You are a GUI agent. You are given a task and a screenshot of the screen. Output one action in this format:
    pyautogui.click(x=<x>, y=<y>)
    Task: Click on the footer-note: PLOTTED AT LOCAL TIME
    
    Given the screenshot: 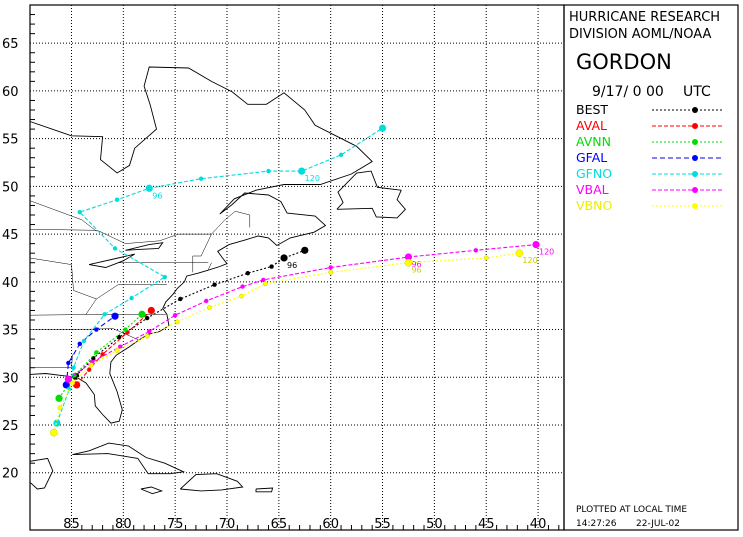 What is the action you would take?
    pyautogui.click(x=631, y=510)
    